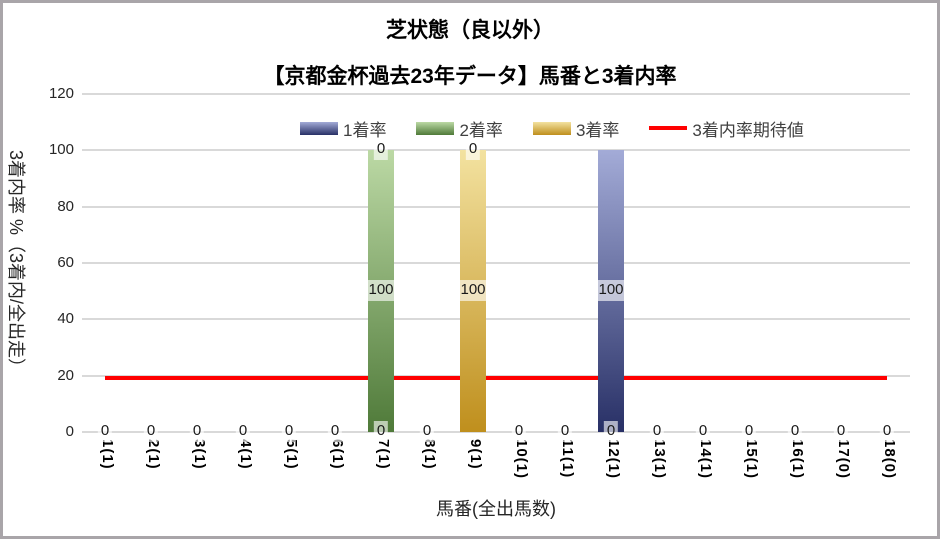 The width and height of the screenshot is (940, 539). Describe the element at coordinates (16, 263) in the screenshot. I see `y-axis-title: 3着内率 %（3着内/全出走）` at that location.